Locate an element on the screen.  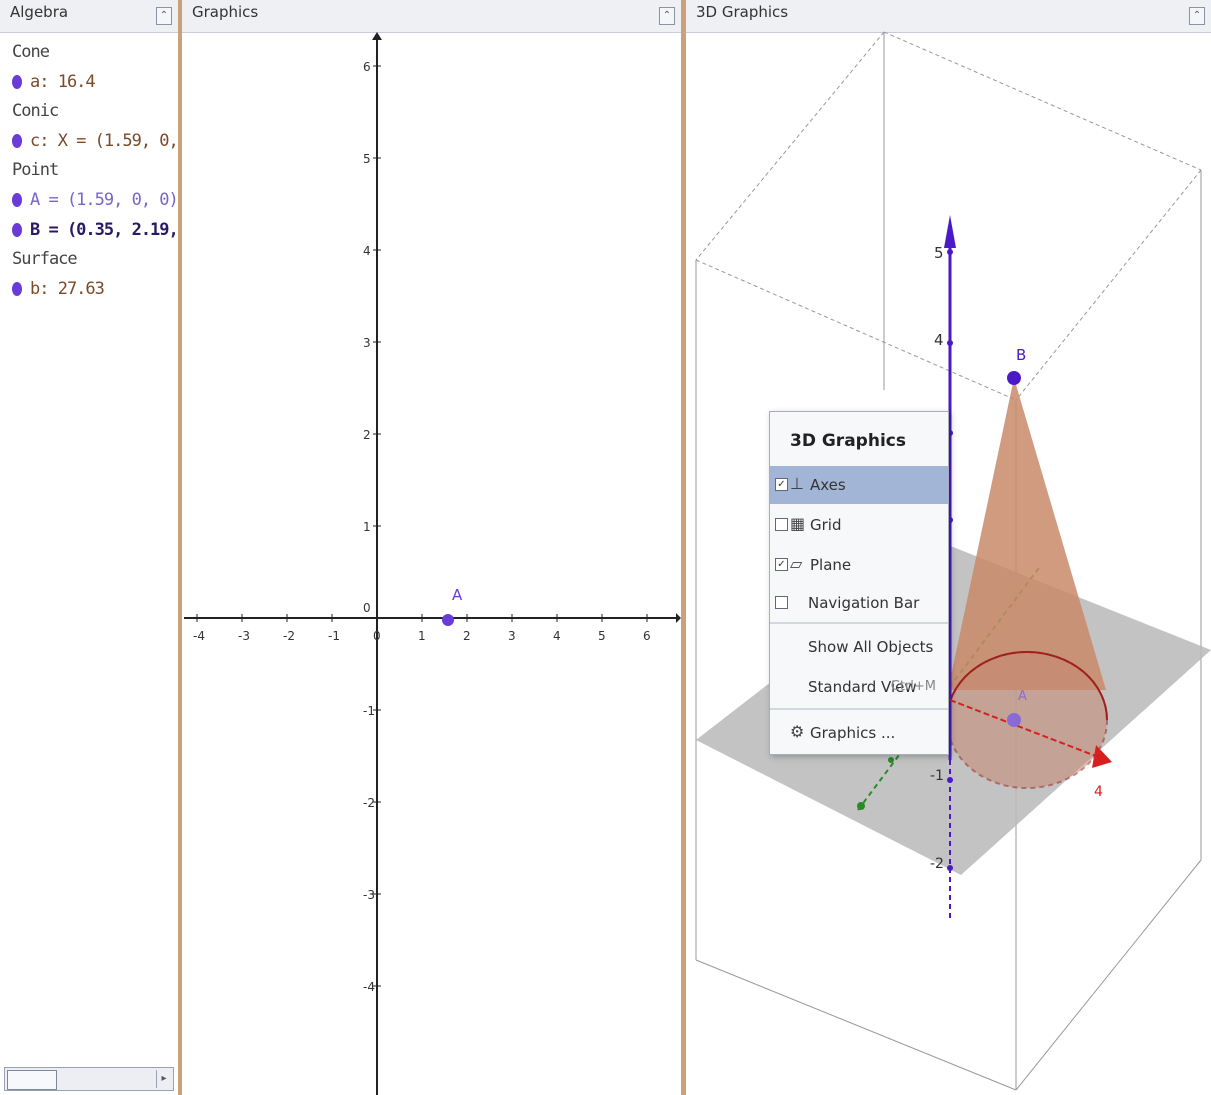
menu-item-label: Standard View is located at coordinates (862, 687).